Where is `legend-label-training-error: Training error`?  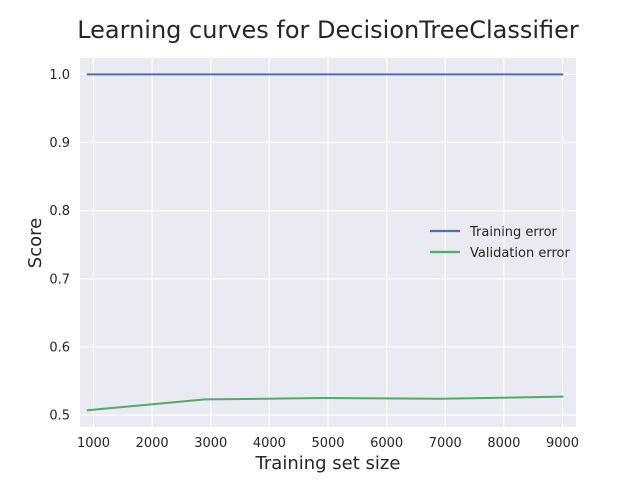 legend-label-training-error: Training error is located at coordinates (513, 232).